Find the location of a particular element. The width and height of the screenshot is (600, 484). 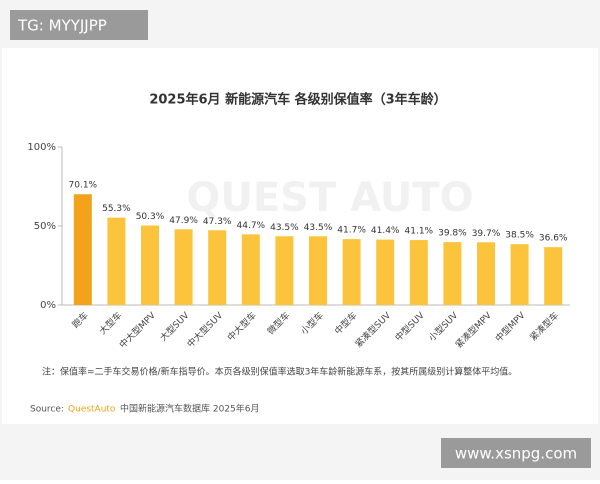

value-label: 47.3% is located at coordinates (217, 222).